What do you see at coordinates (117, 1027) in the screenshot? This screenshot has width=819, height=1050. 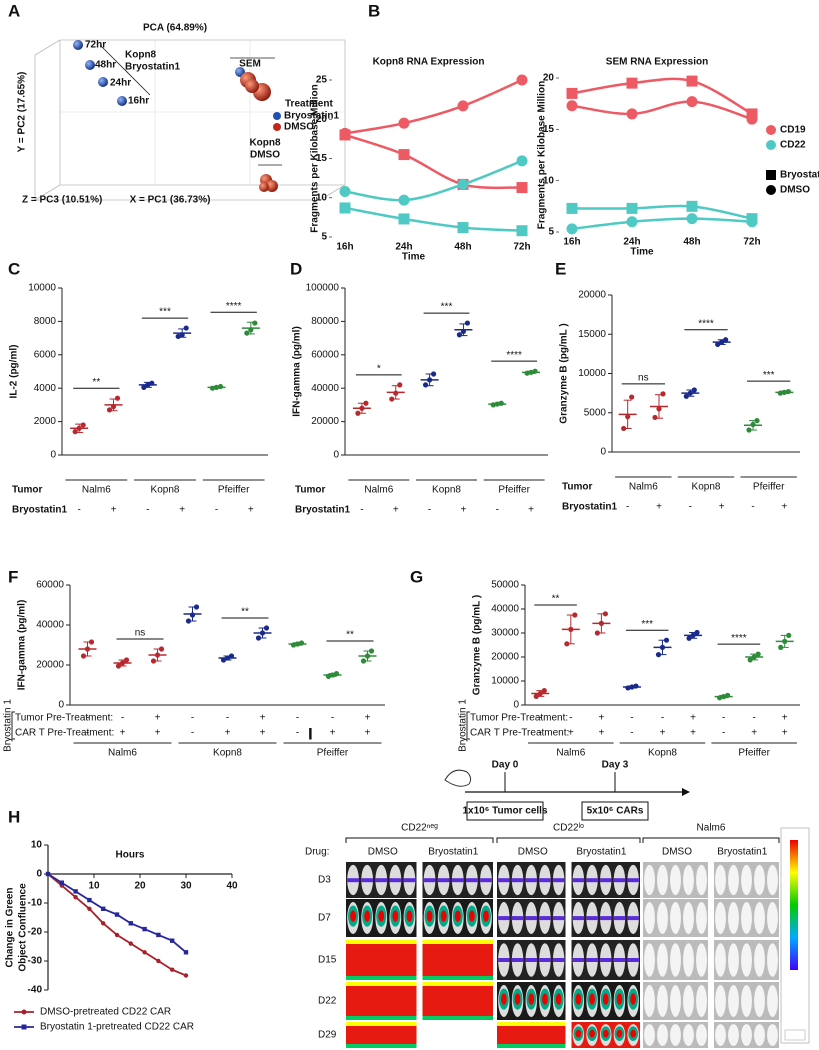 I see `legend-label: Bryostatin 1-pretreated CD22 CAR` at bounding box center [117, 1027].